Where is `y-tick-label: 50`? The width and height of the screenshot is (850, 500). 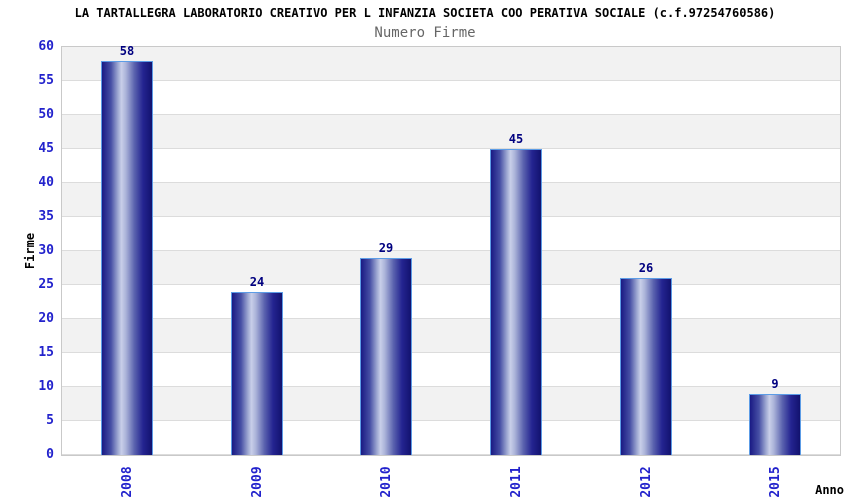 y-tick-label: 50 is located at coordinates (46, 114).